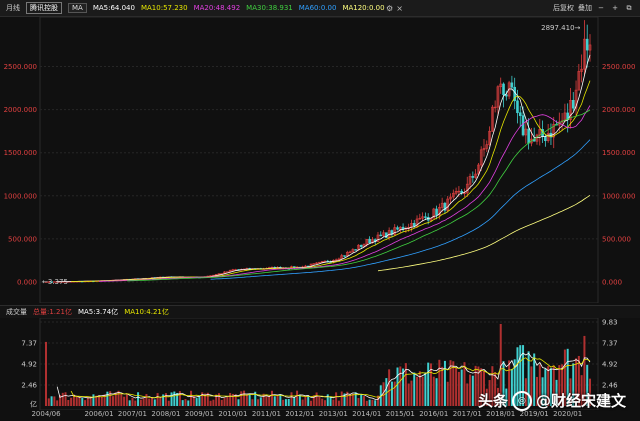 Image resolution: width=640 pixels, height=421 pixels. Describe the element at coordinates (77, 8) in the screenshot. I see `indicator-selector: MA` at that location.